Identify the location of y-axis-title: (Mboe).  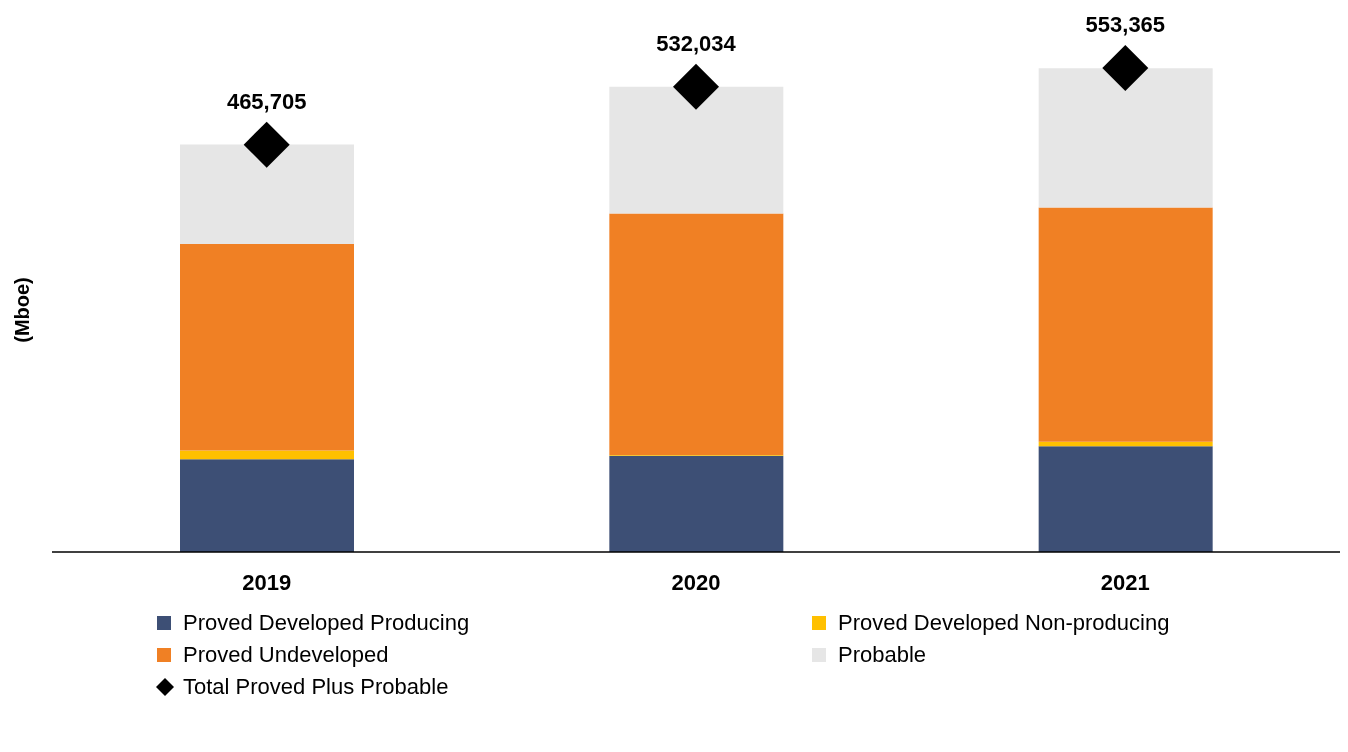
(22, 310).